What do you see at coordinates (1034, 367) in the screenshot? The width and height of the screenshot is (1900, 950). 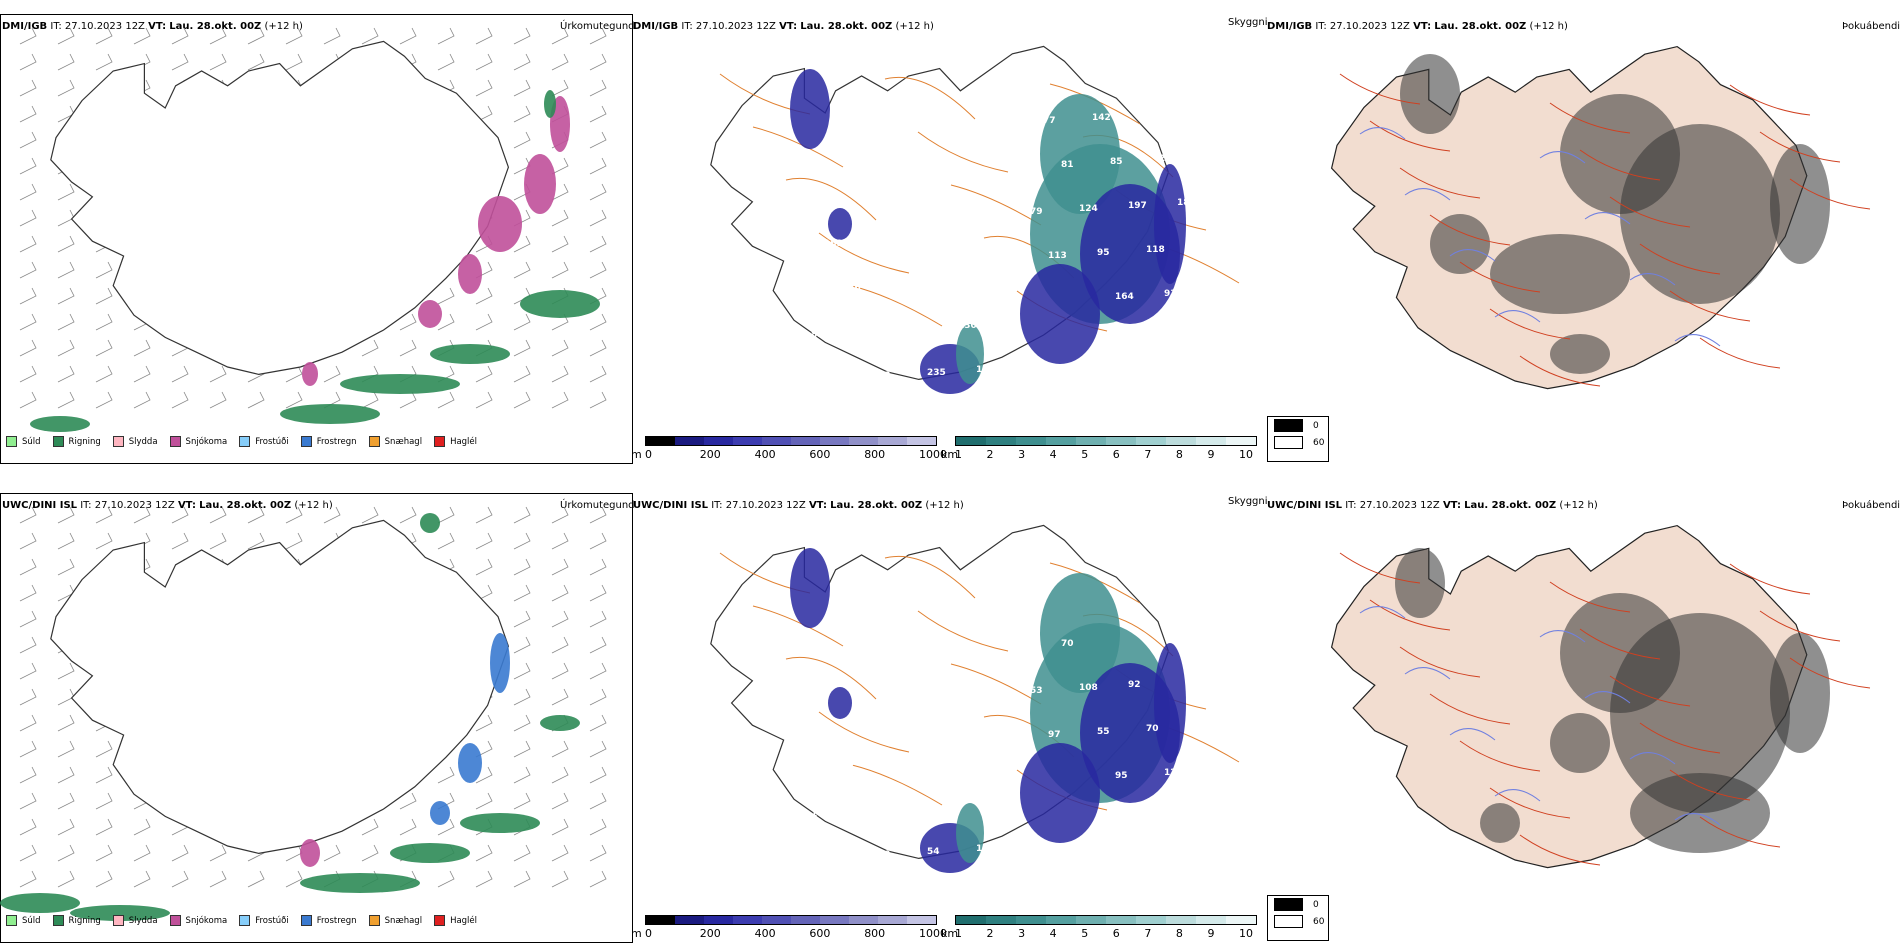 I see `visibility-value-label: 102` at bounding box center [1034, 367].